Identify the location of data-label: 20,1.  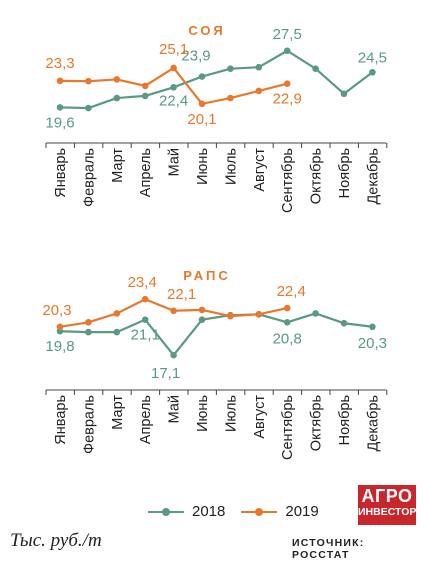
(201, 119).